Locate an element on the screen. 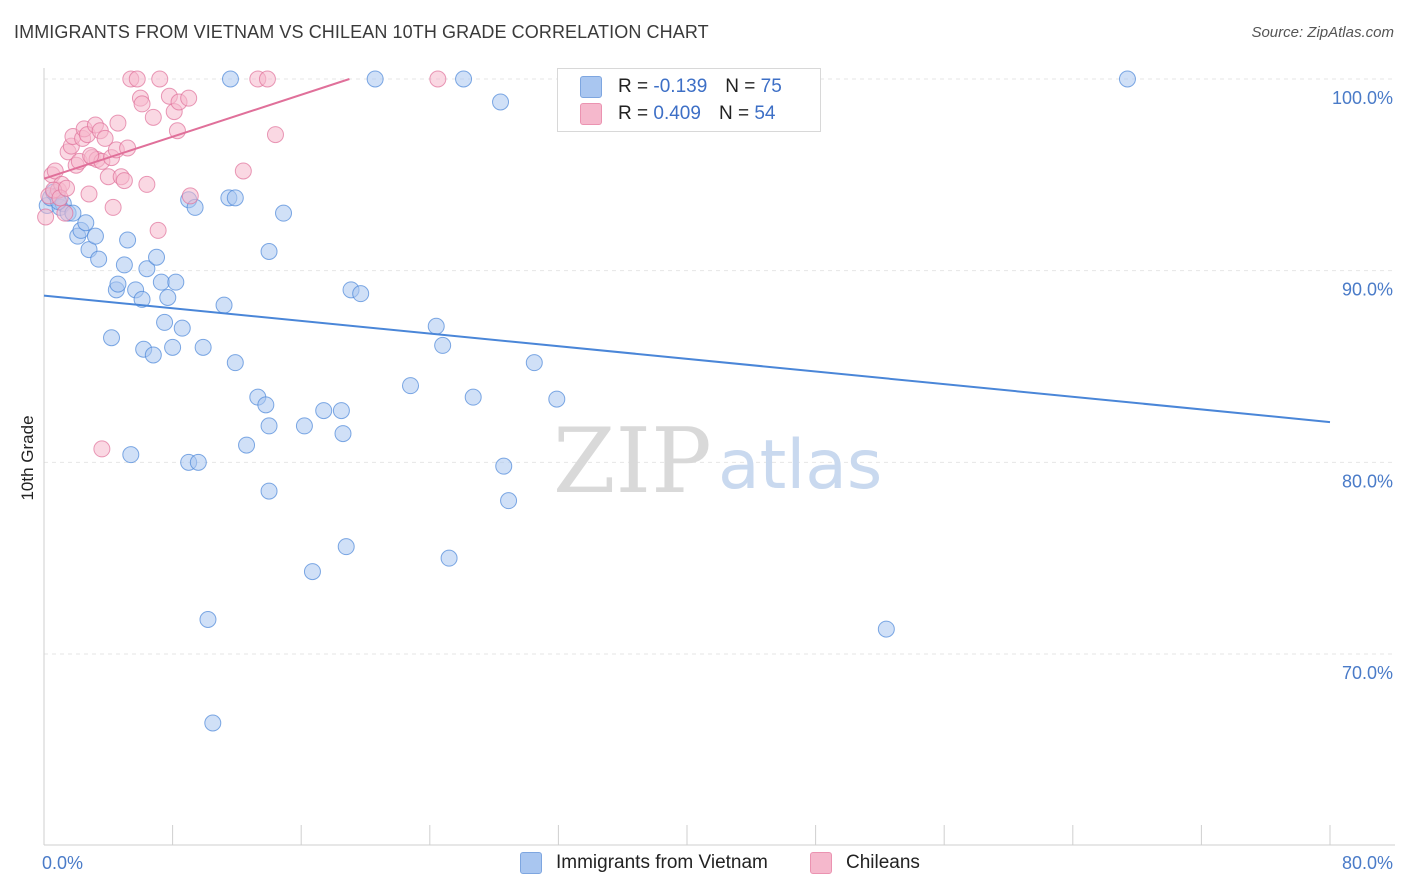 The width and height of the screenshot is (1406, 892). y-axis-title: 10th Grade is located at coordinates (27, 457).